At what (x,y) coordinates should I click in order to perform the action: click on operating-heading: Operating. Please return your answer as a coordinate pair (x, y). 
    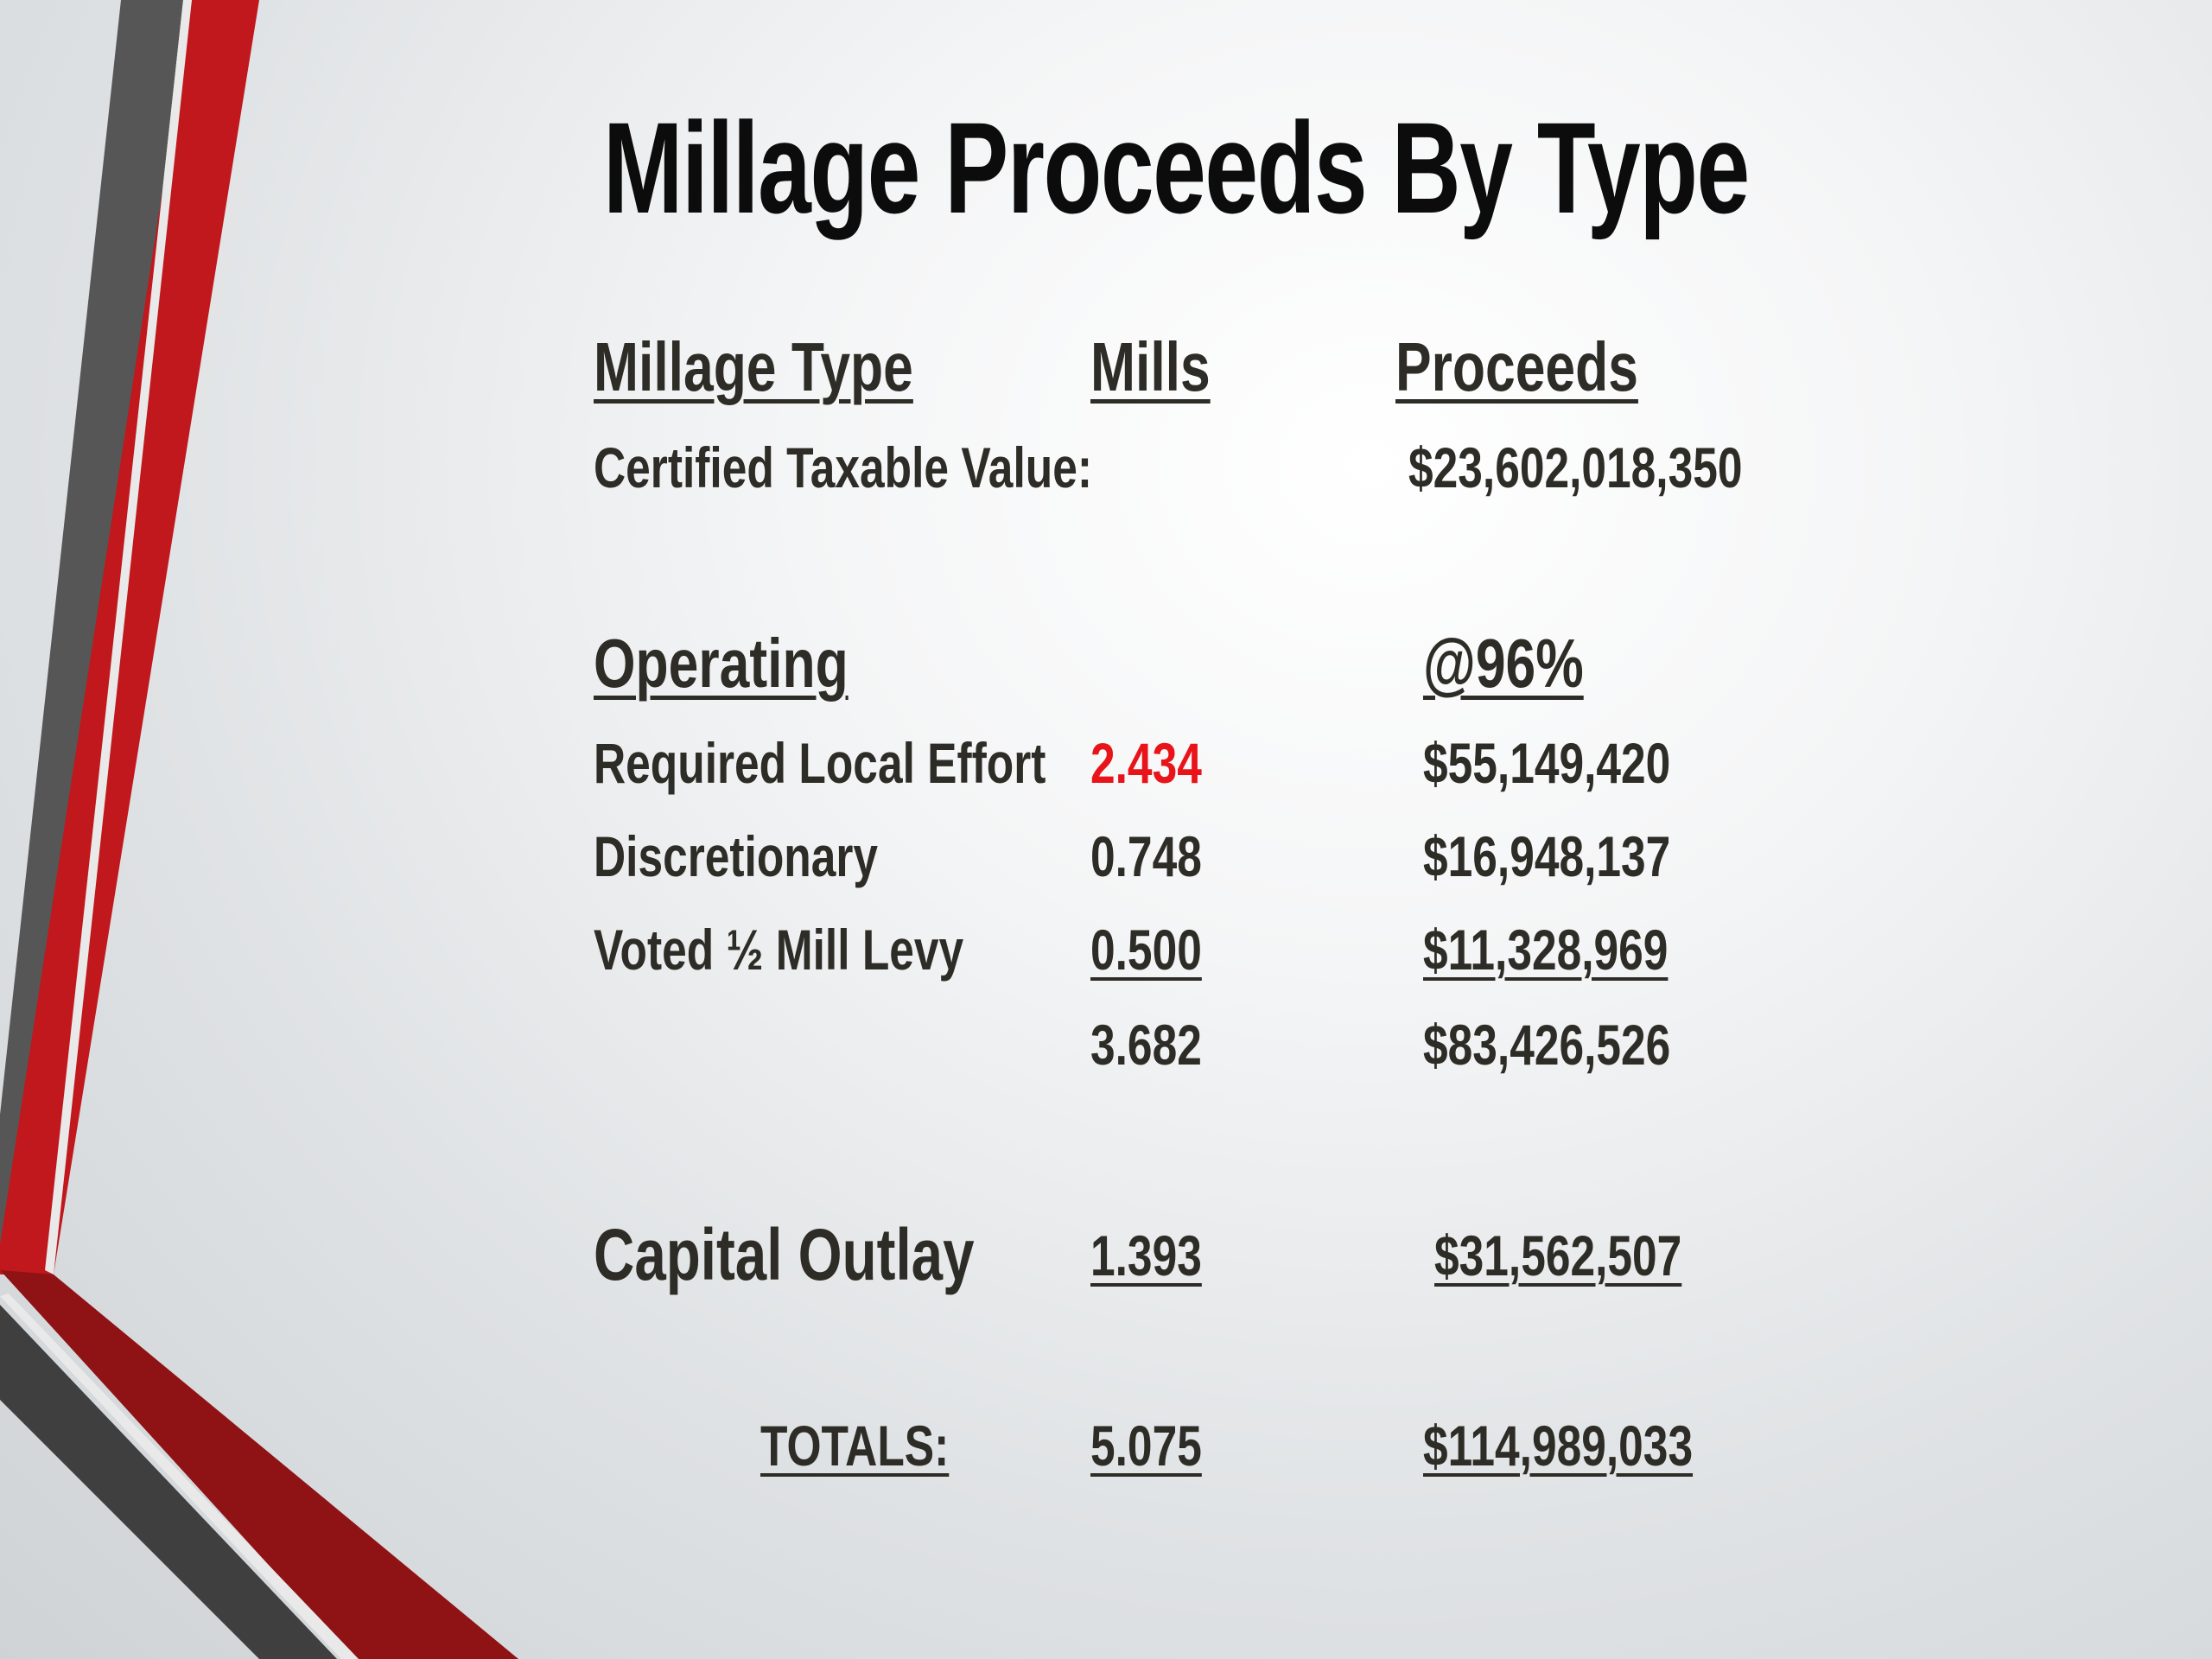
    Looking at the image, I should click on (721, 663).